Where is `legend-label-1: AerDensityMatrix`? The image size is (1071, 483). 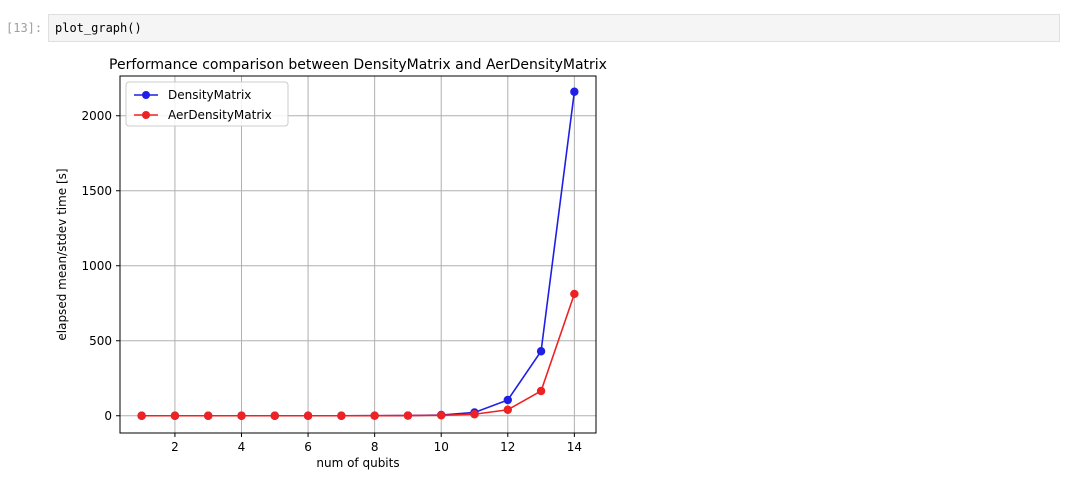
legend-label-1: AerDensityMatrix is located at coordinates (220, 115).